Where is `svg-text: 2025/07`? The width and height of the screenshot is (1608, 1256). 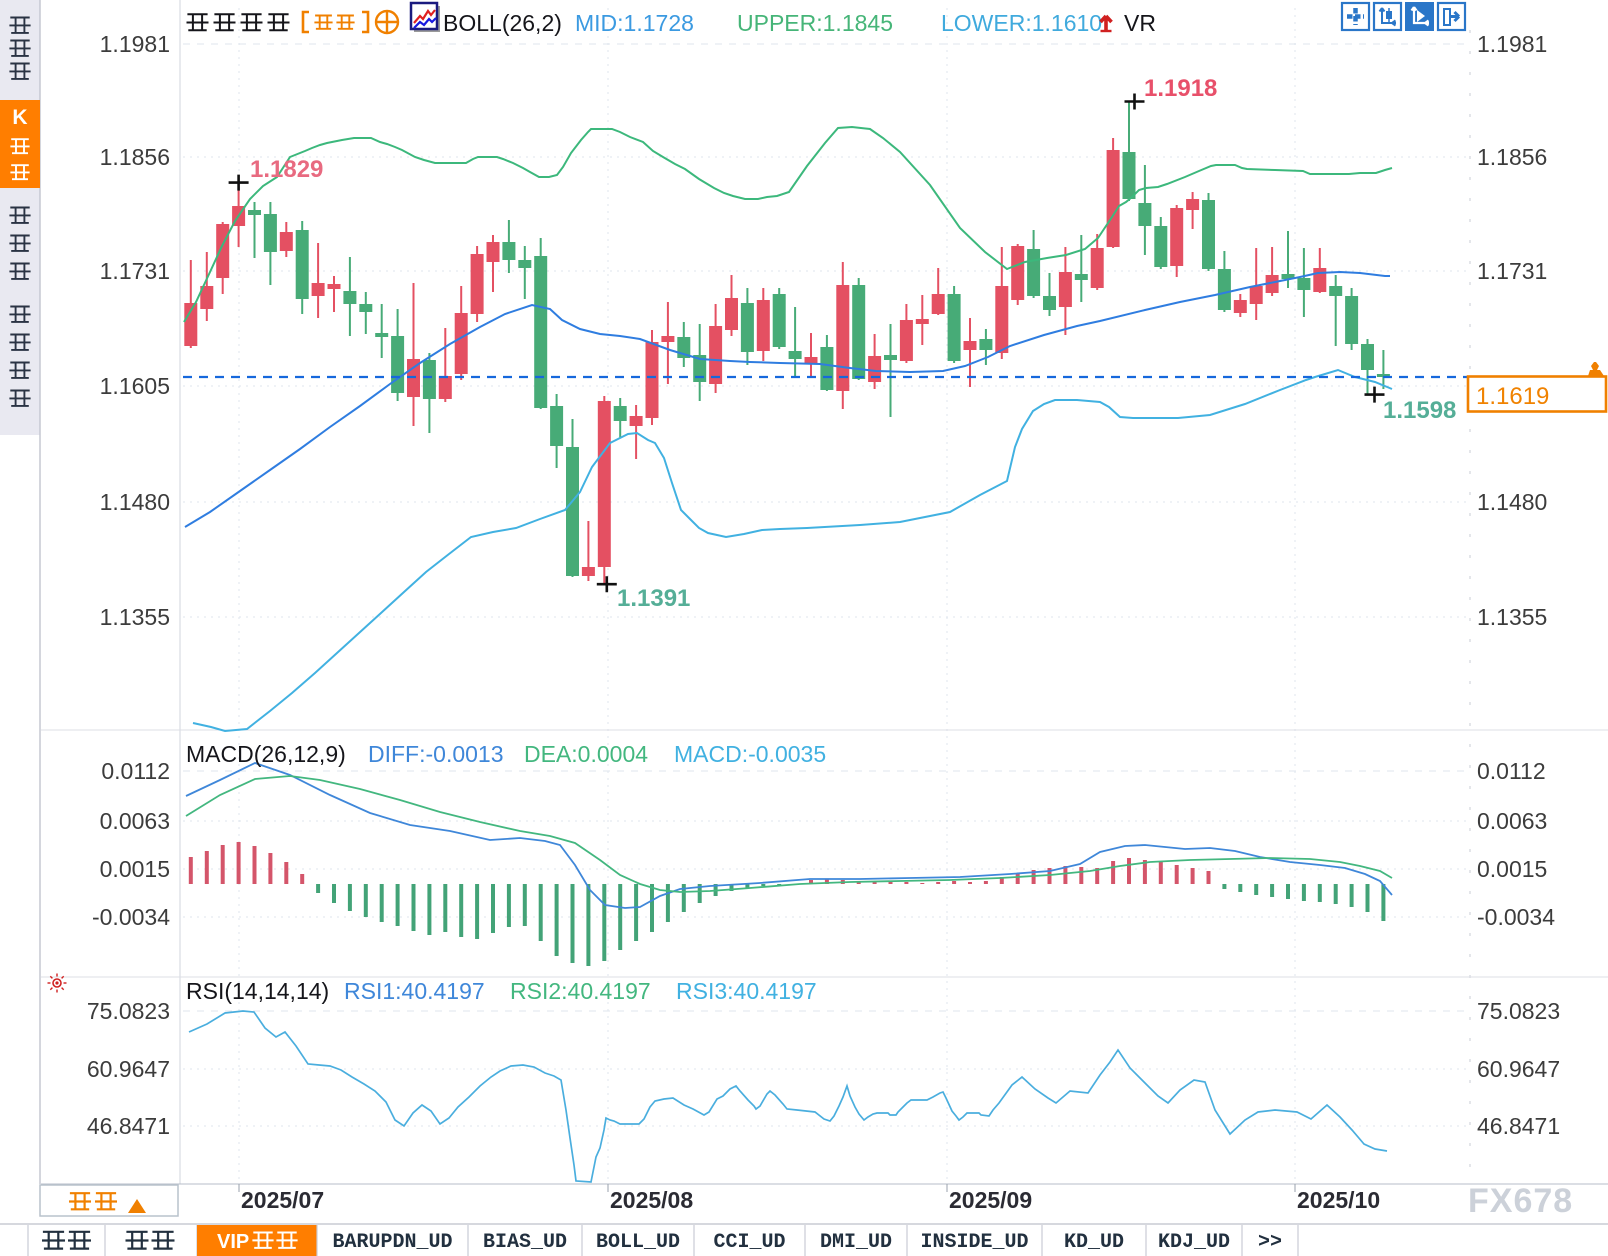 svg-text: 2025/07 is located at coordinates (282, 1200).